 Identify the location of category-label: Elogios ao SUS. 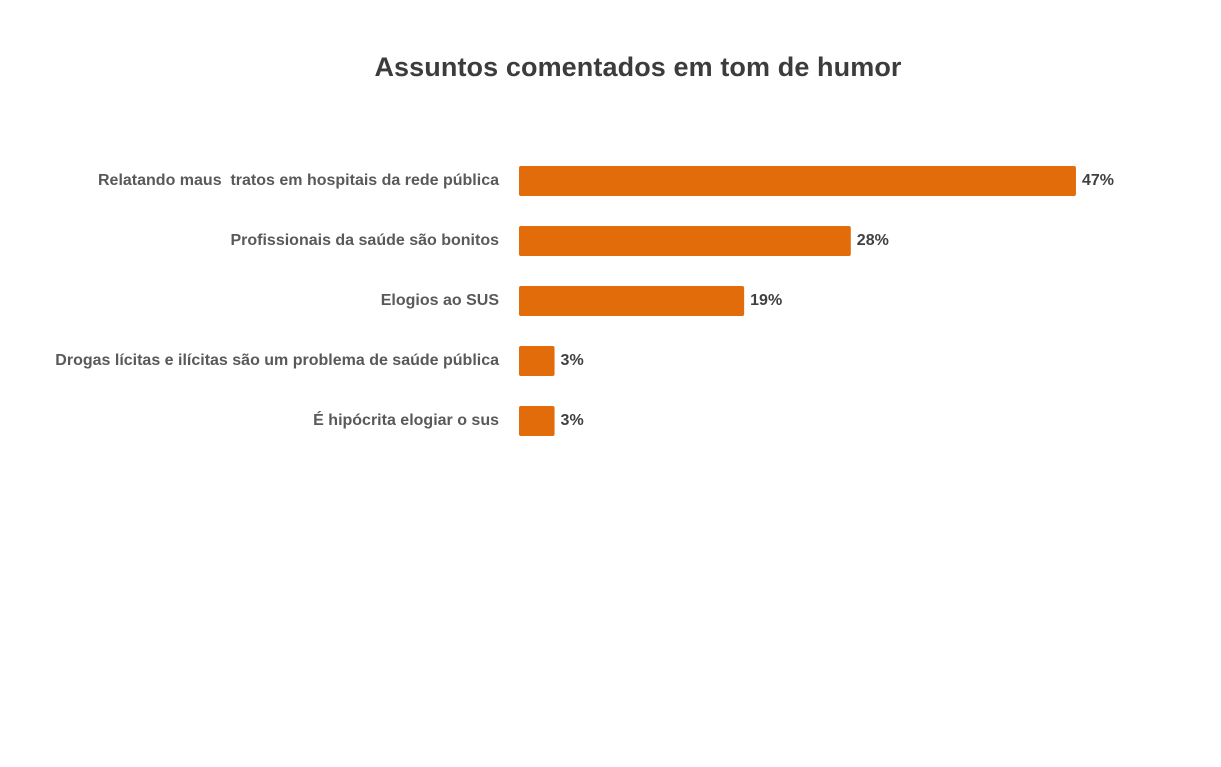
(440, 300).